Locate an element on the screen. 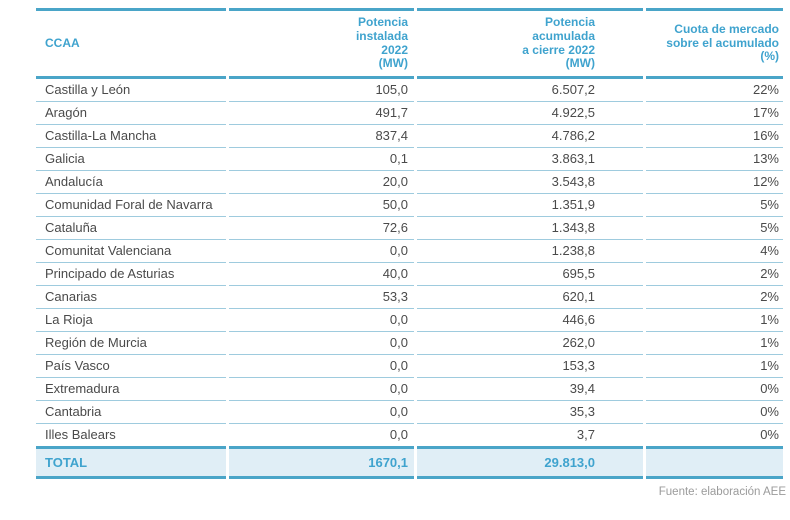 This screenshot has width=790, height=520. cuota-cell: 4% is located at coordinates (714, 252).